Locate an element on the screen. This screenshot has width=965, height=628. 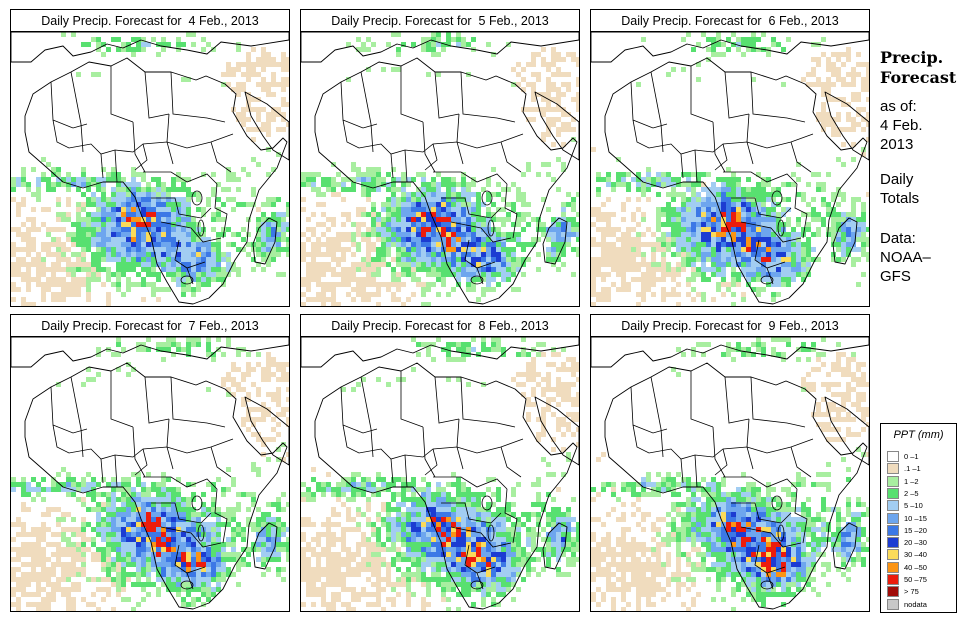
legend-label: 2 –5 is located at coordinates (911, 493).